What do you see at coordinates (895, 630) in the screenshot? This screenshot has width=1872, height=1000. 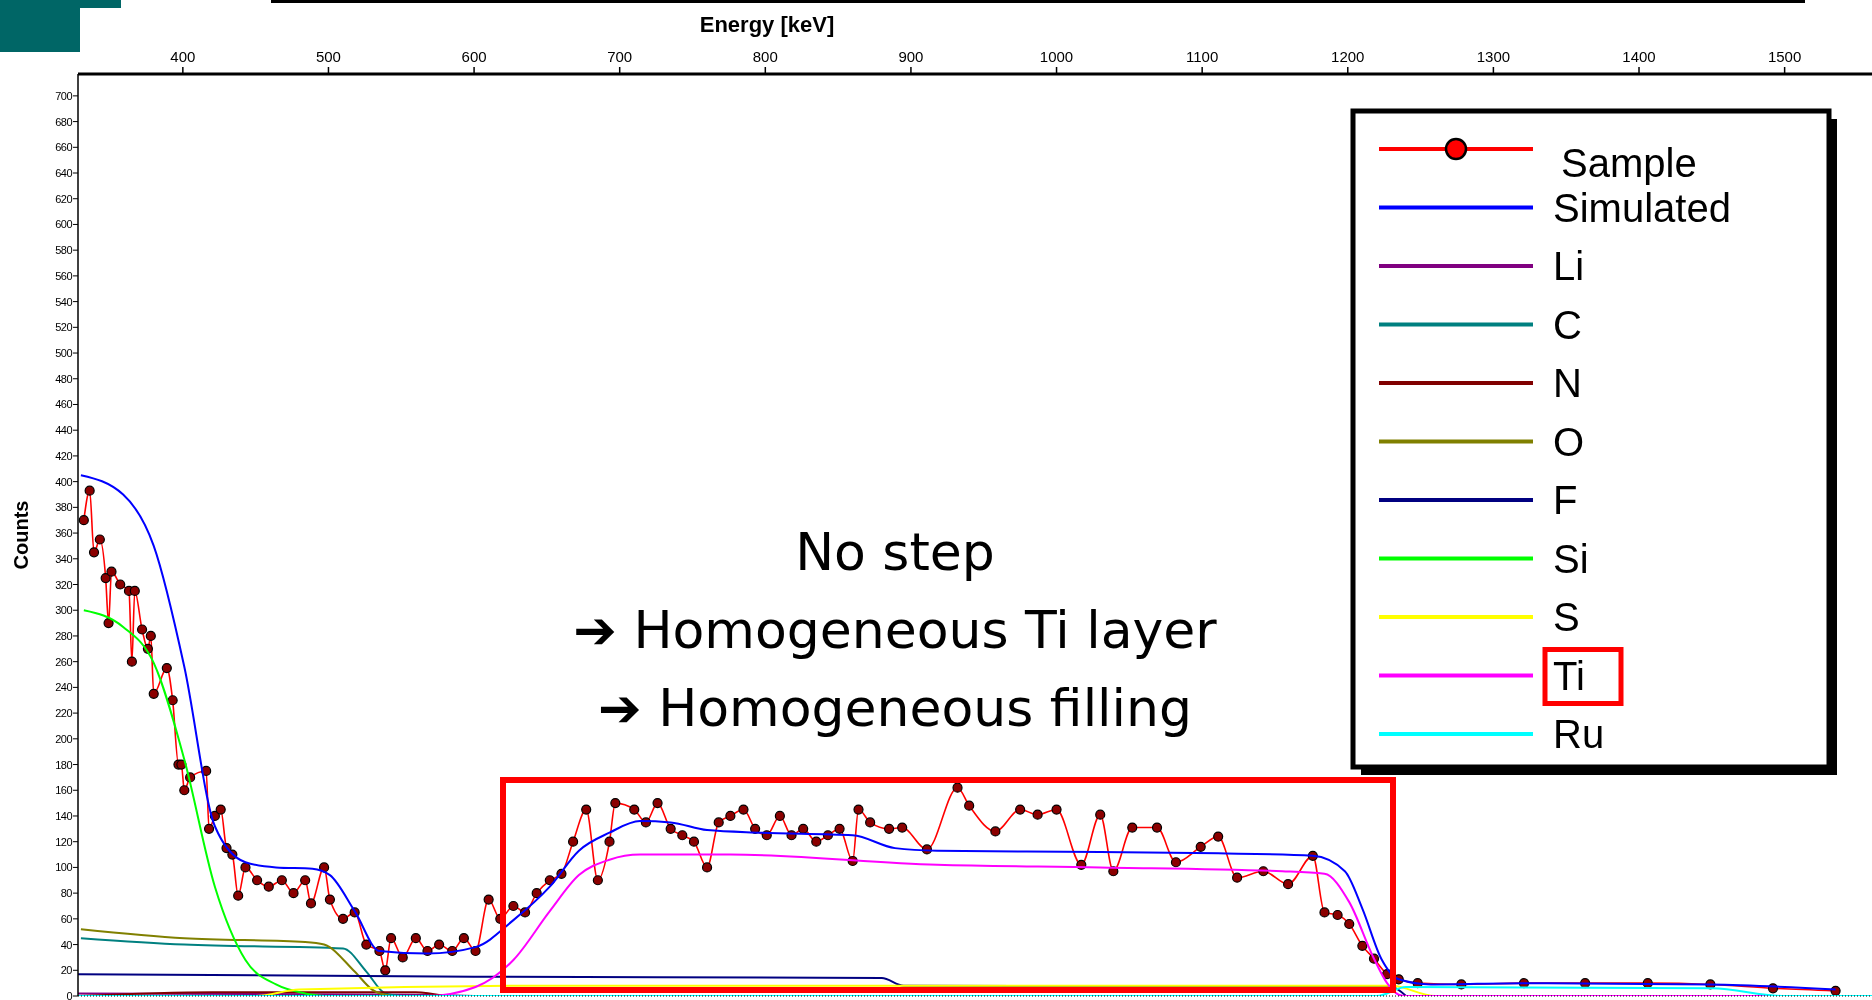 I see `annotation: ➔ Homogeneous Ti layer` at bounding box center [895, 630].